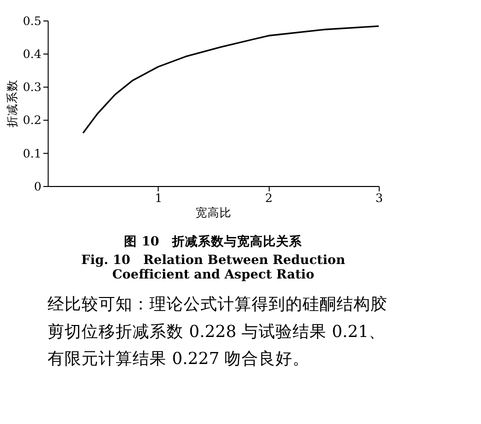 This screenshot has height=424, width=481. I want to click on x-tick-label: 2, so click(269, 198).